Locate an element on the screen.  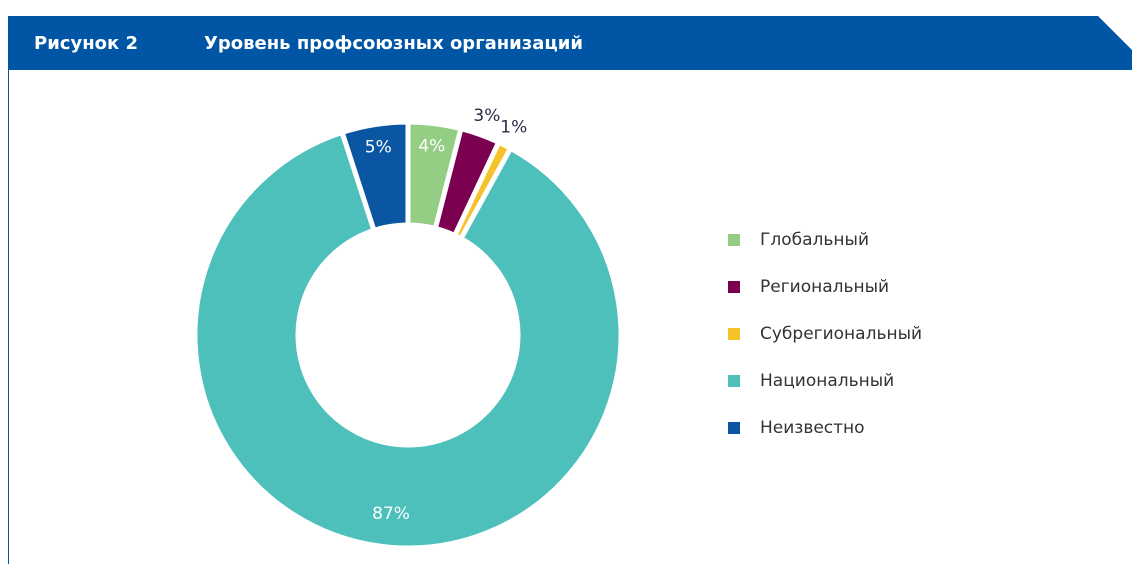
legend-label: Субрегиональный is located at coordinates (841, 334).